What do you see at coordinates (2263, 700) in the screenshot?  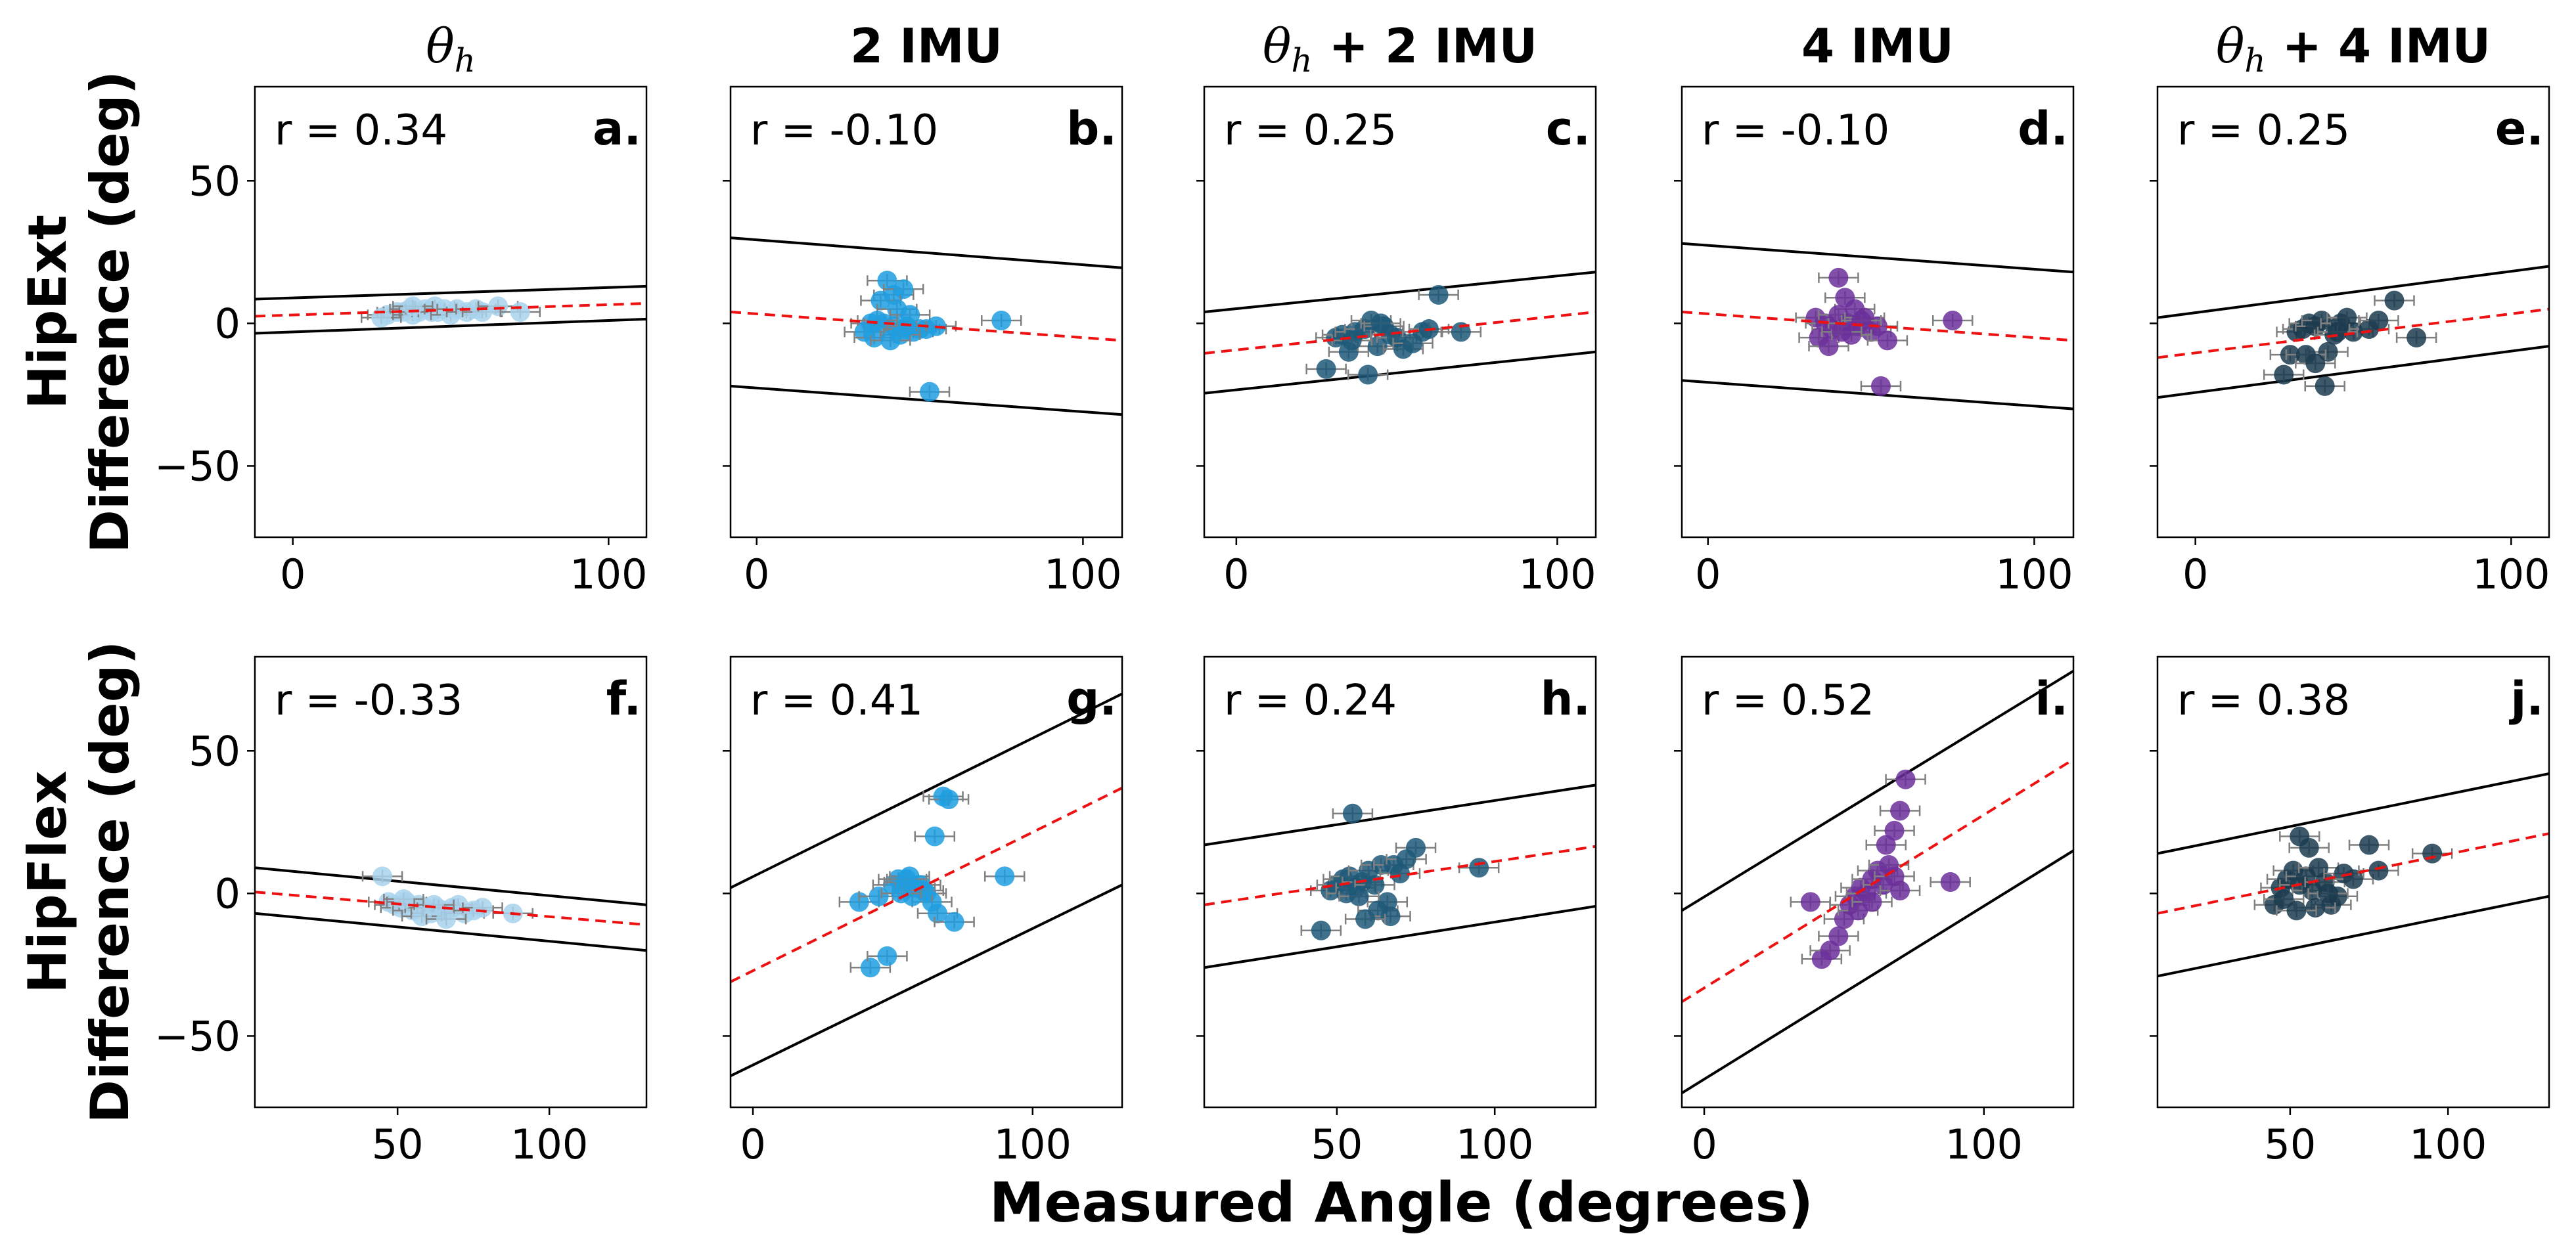 I see `correlation-label: r = 0.38` at bounding box center [2263, 700].